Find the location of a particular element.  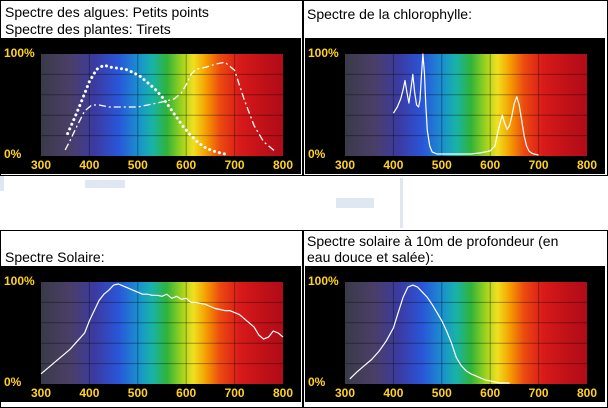

title-solaire: Spectre Solaire: is located at coordinates (55, 257).